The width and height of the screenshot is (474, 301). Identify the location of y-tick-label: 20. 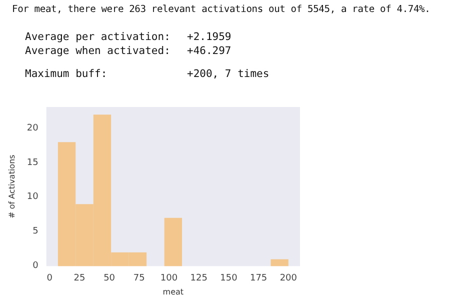
(32, 128).